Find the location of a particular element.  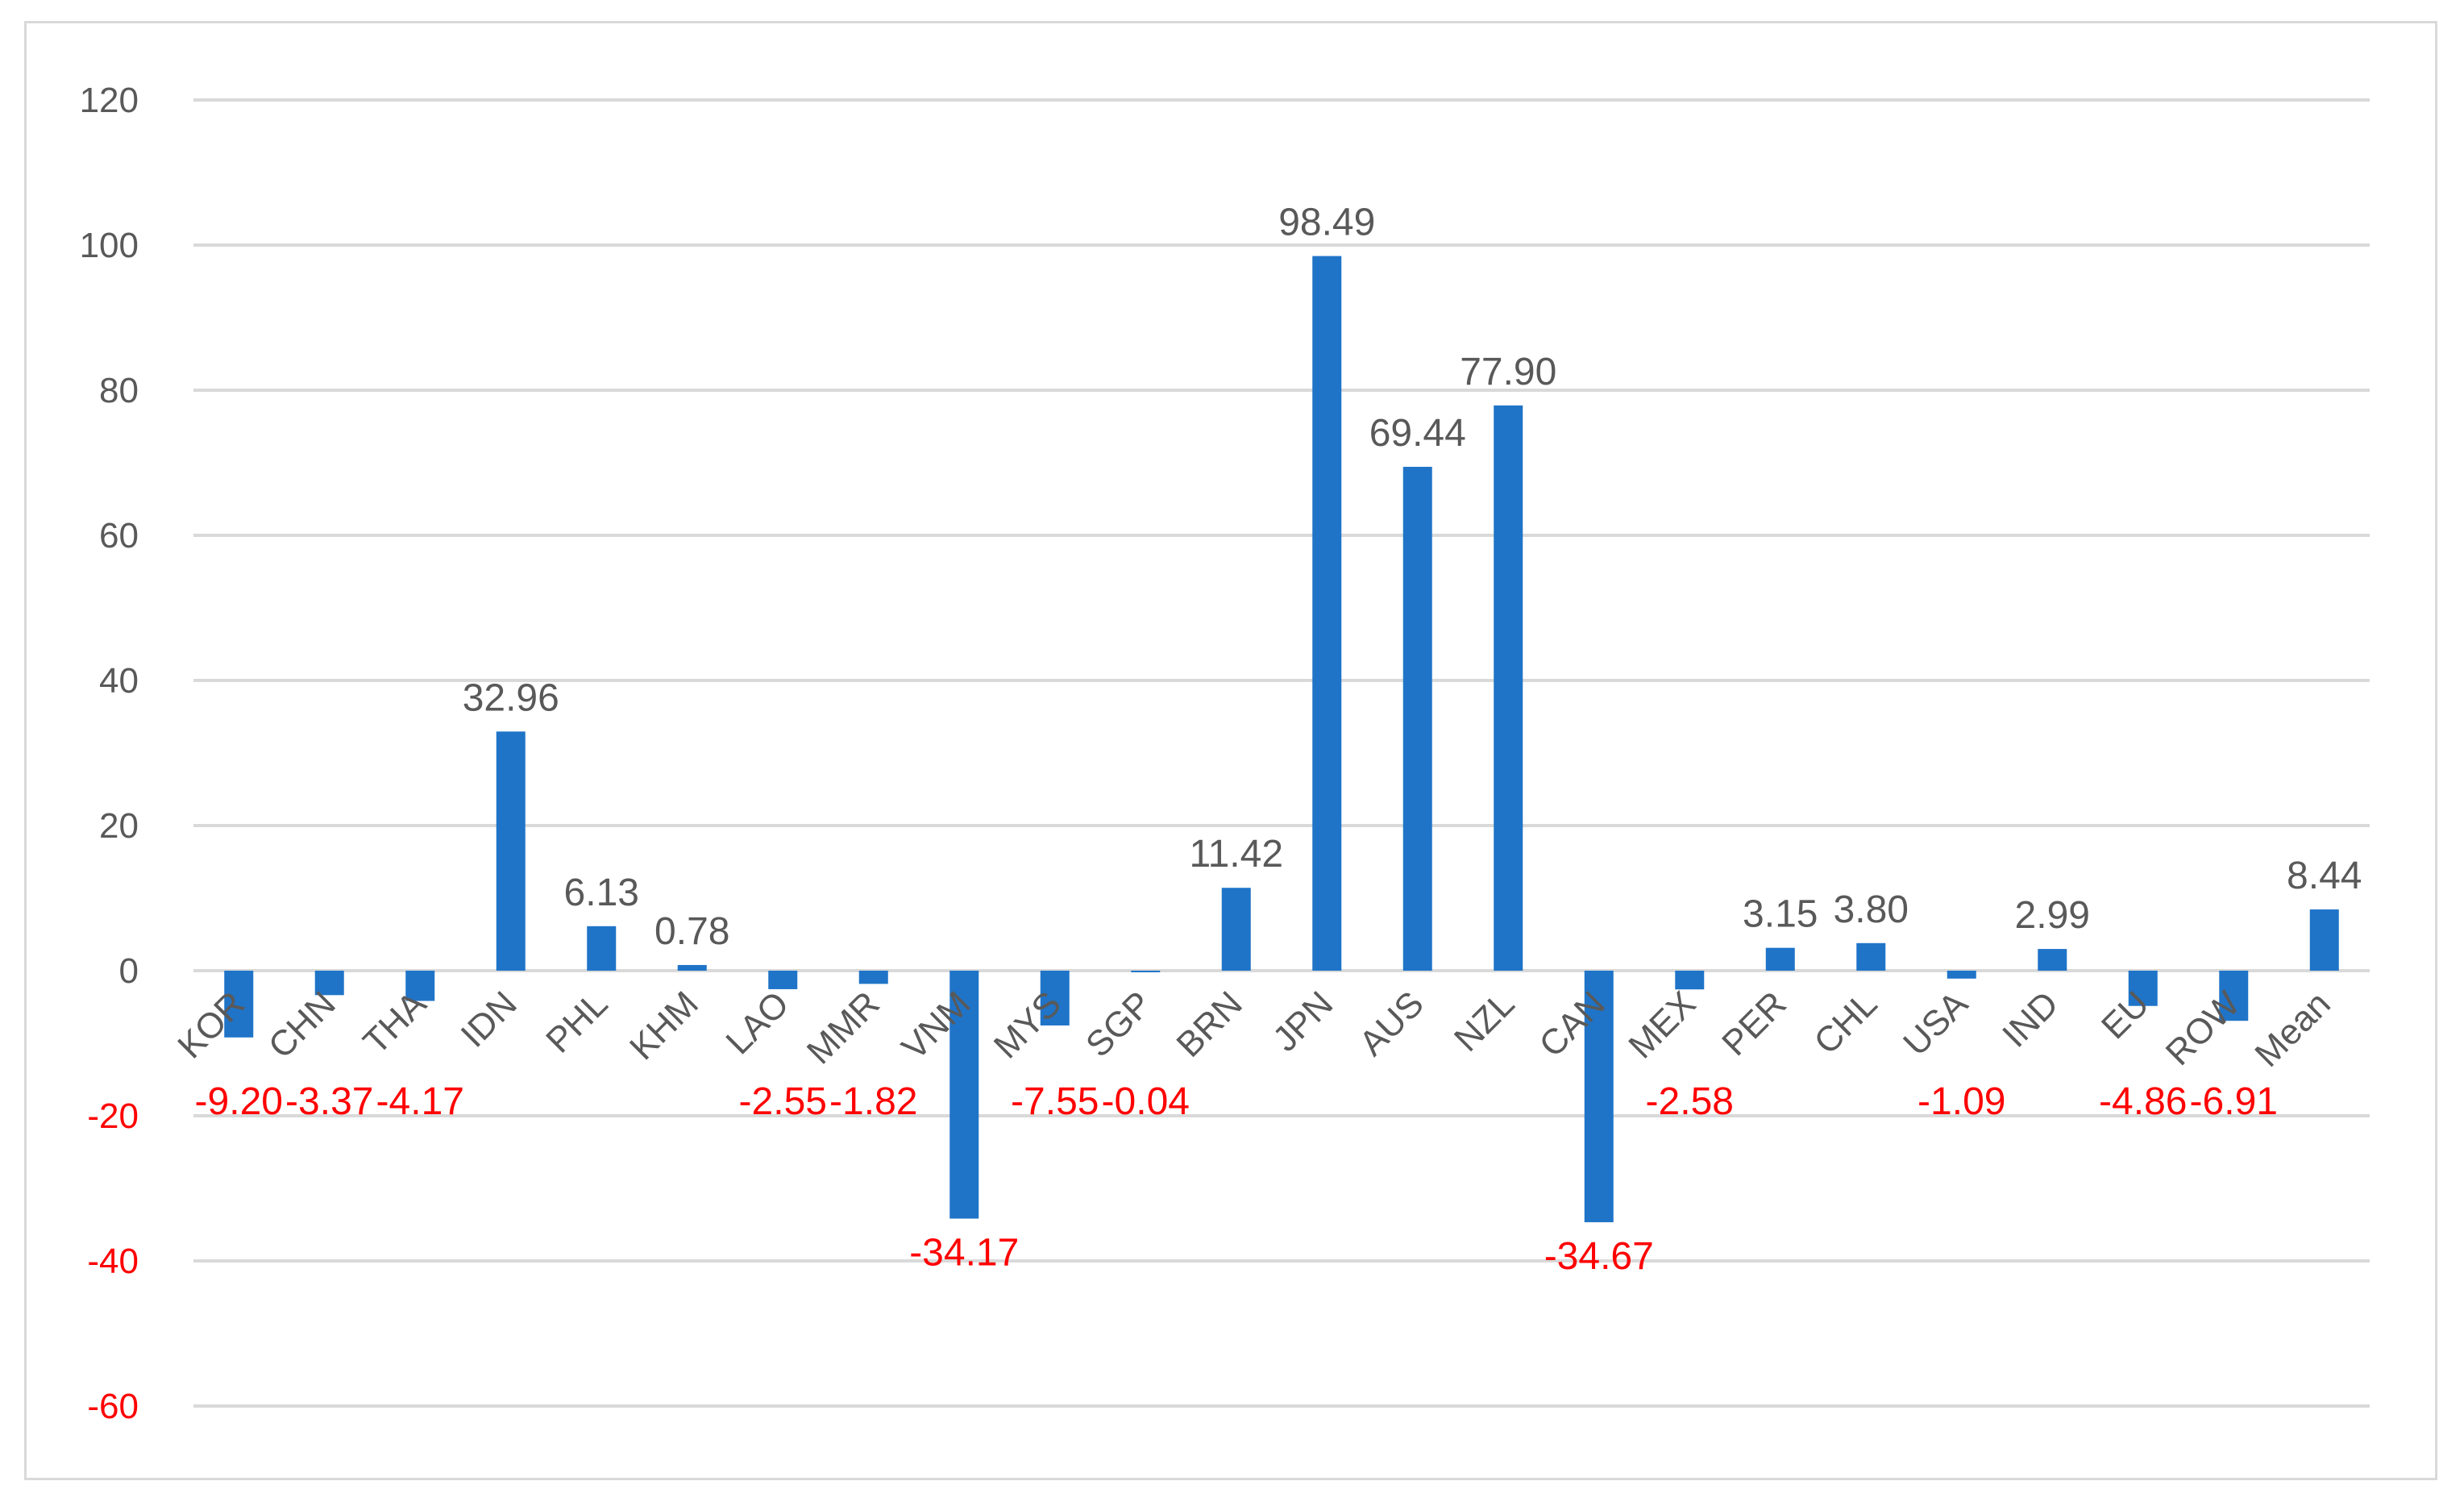

data-label: -0.04 is located at coordinates (1146, 1101).